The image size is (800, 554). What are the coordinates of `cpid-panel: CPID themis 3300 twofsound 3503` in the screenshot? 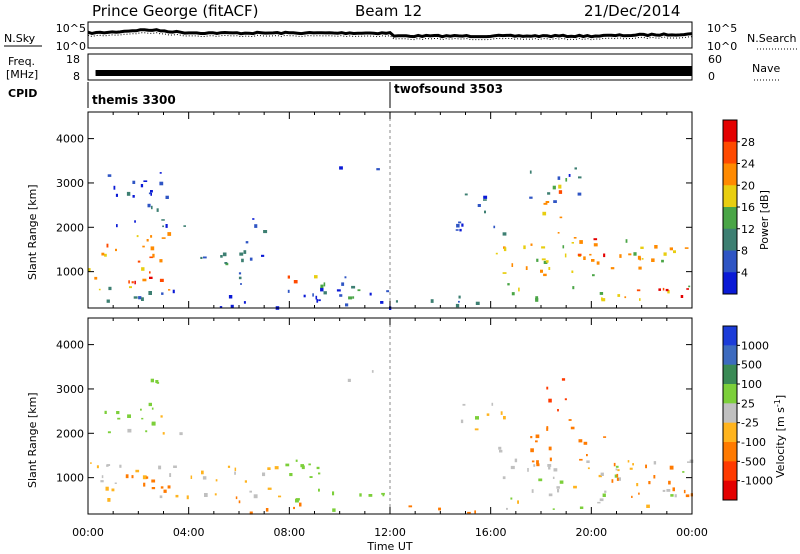 It's located at (255, 95).